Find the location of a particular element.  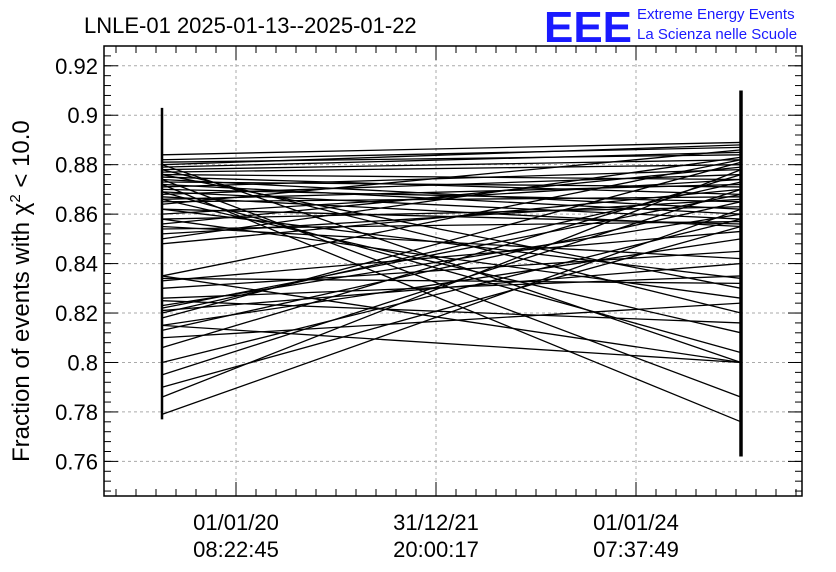

x-tick-label-time: 20:00:17 is located at coordinates (436, 549).